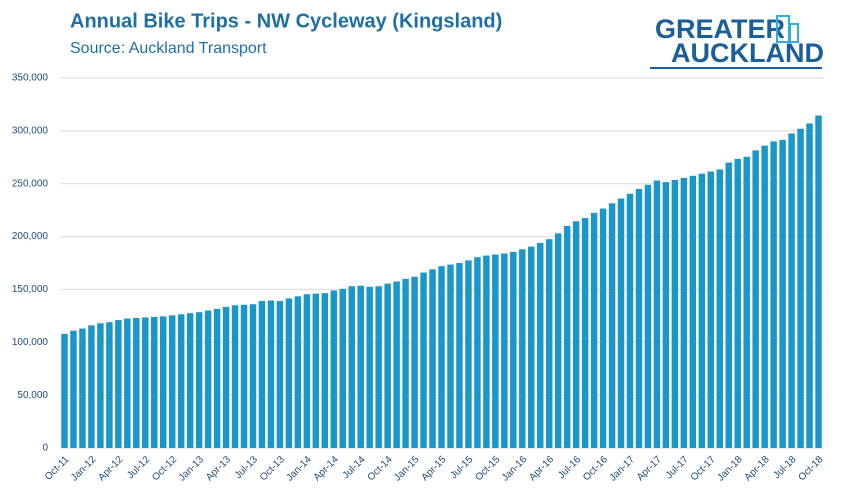  I want to click on x-tick-label: Apr-16, so click(541, 468).